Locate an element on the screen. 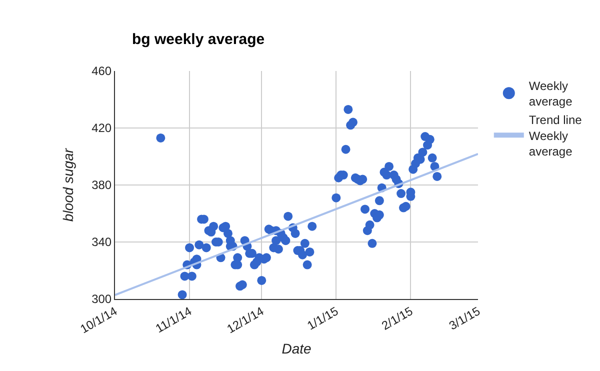  y-tick-label: 420 is located at coordinates (102, 128).